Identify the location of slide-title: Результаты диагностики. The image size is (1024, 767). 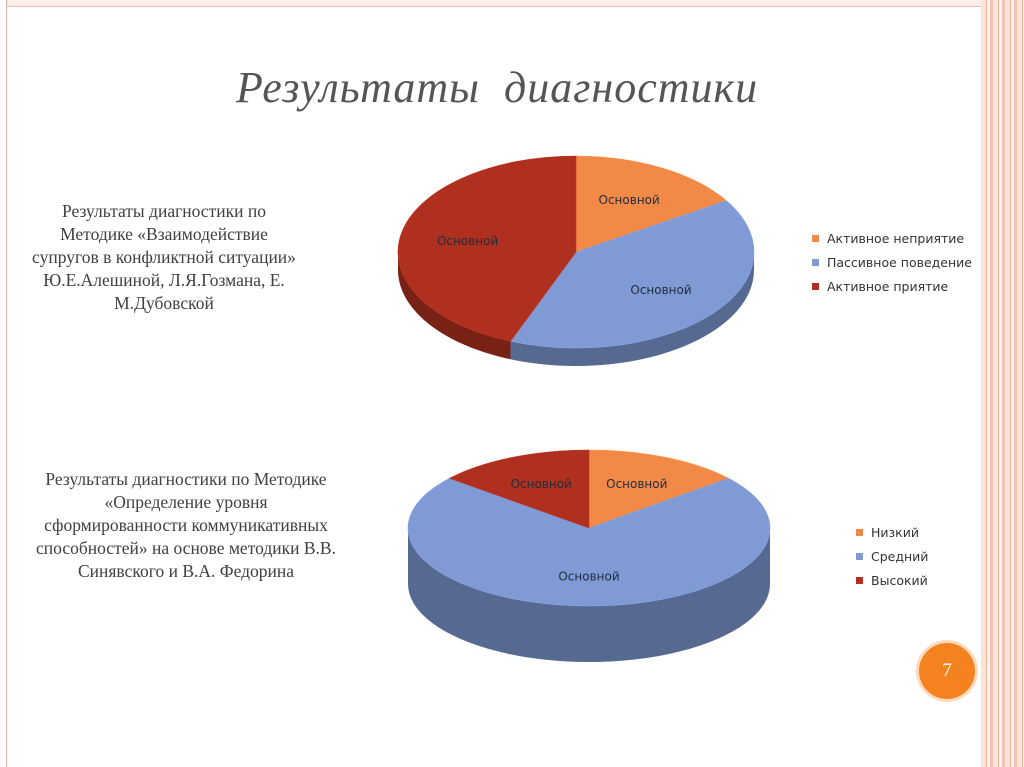
(497, 87).